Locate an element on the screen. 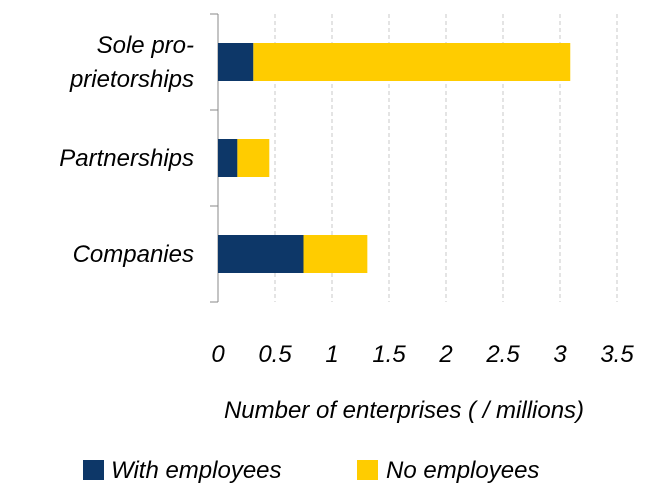  legend-label: No employees is located at coordinates (462, 470).